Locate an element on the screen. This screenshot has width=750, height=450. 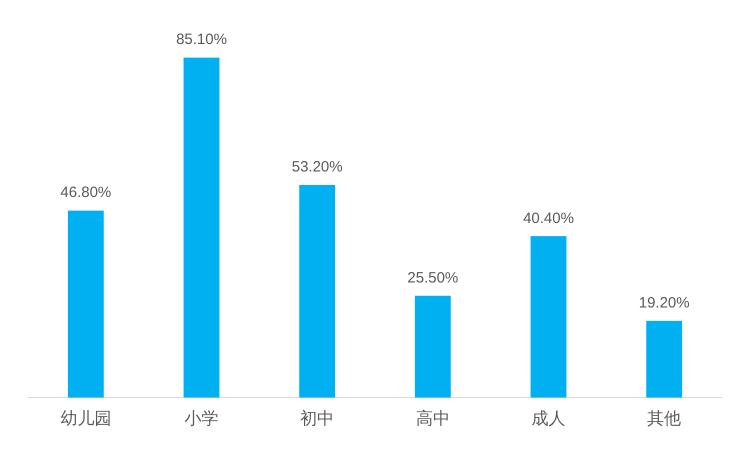
x-tick-label: 高中 is located at coordinates (433, 419).